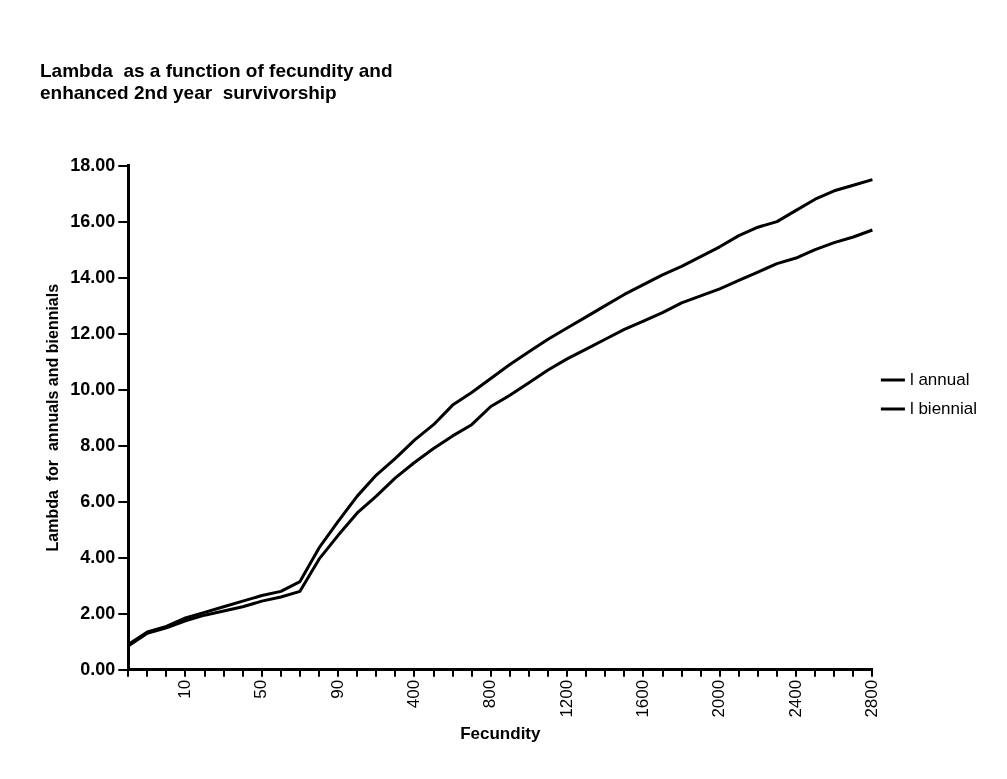 The height and width of the screenshot is (779, 1007). What do you see at coordinates (93, 220) in the screenshot?
I see `y-tick-label: 16.00` at bounding box center [93, 220].